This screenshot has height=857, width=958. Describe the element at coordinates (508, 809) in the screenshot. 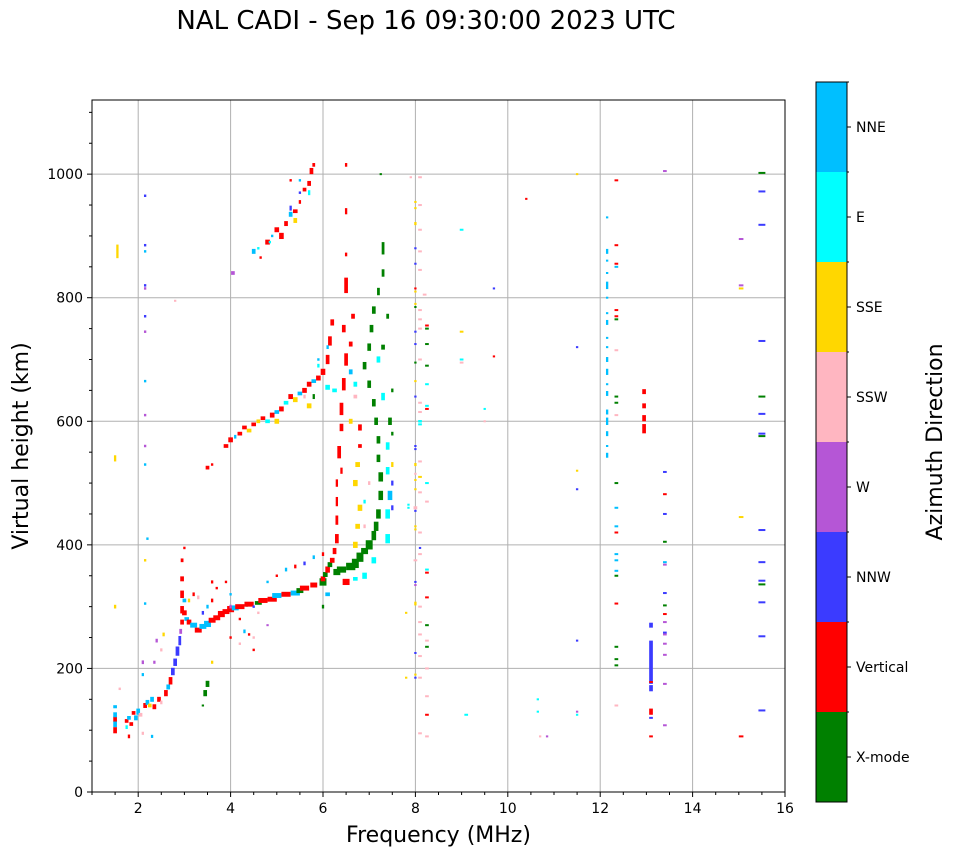

I see `x-tick-label: 10` at that location.